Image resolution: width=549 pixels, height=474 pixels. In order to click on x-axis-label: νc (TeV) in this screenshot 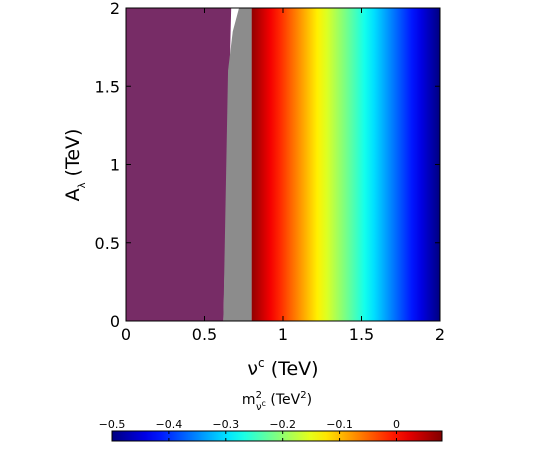, I will do `click(282, 368)`.